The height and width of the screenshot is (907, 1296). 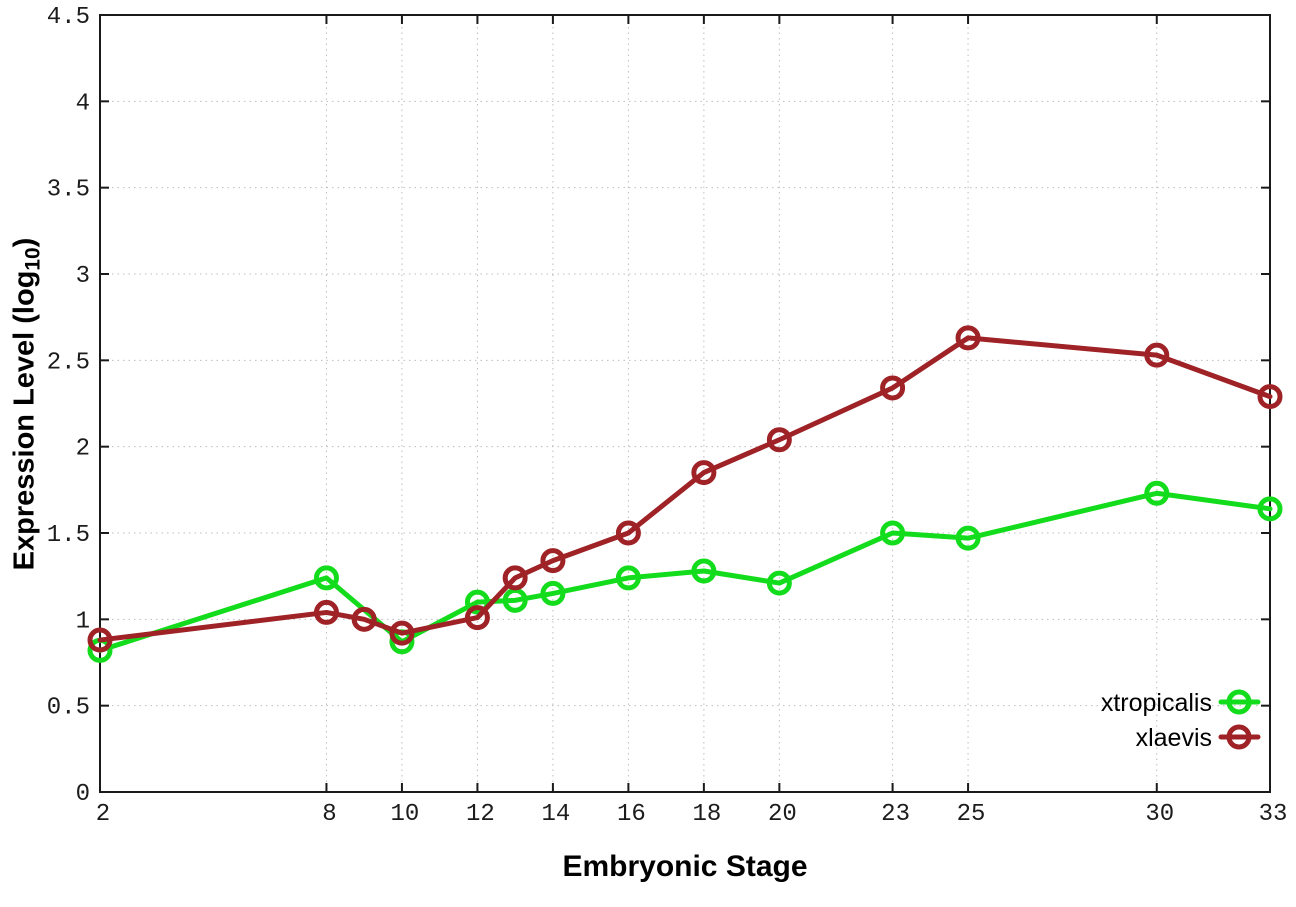 What do you see at coordinates (68, 362) in the screenshot?
I see `tick-label-y-2.5: 2.5` at bounding box center [68, 362].